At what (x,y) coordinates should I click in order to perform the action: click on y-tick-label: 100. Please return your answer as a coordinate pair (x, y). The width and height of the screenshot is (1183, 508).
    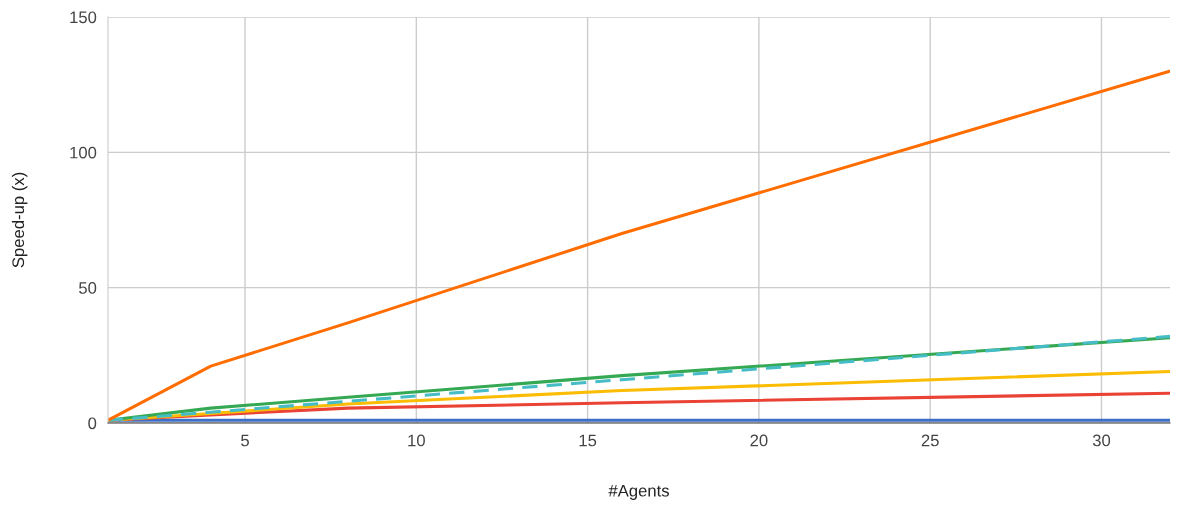
    Looking at the image, I should click on (83, 152).